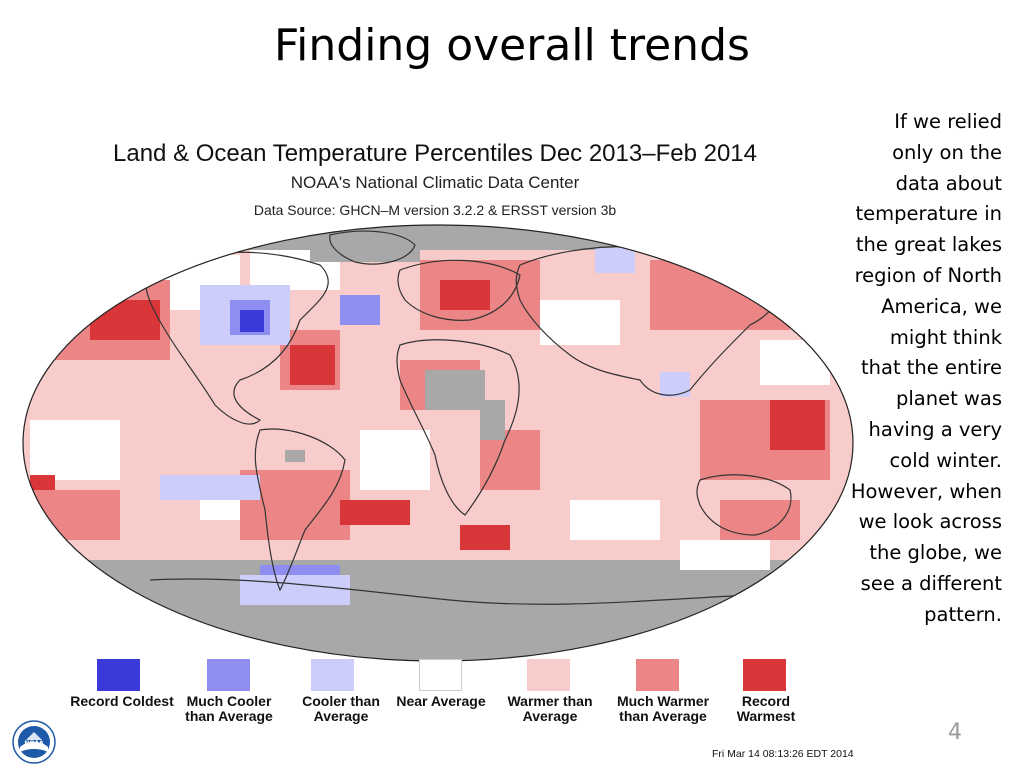  Describe the element at coordinates (795, 362) in the screenshot. I see `map-near-pacific-east` at that location.